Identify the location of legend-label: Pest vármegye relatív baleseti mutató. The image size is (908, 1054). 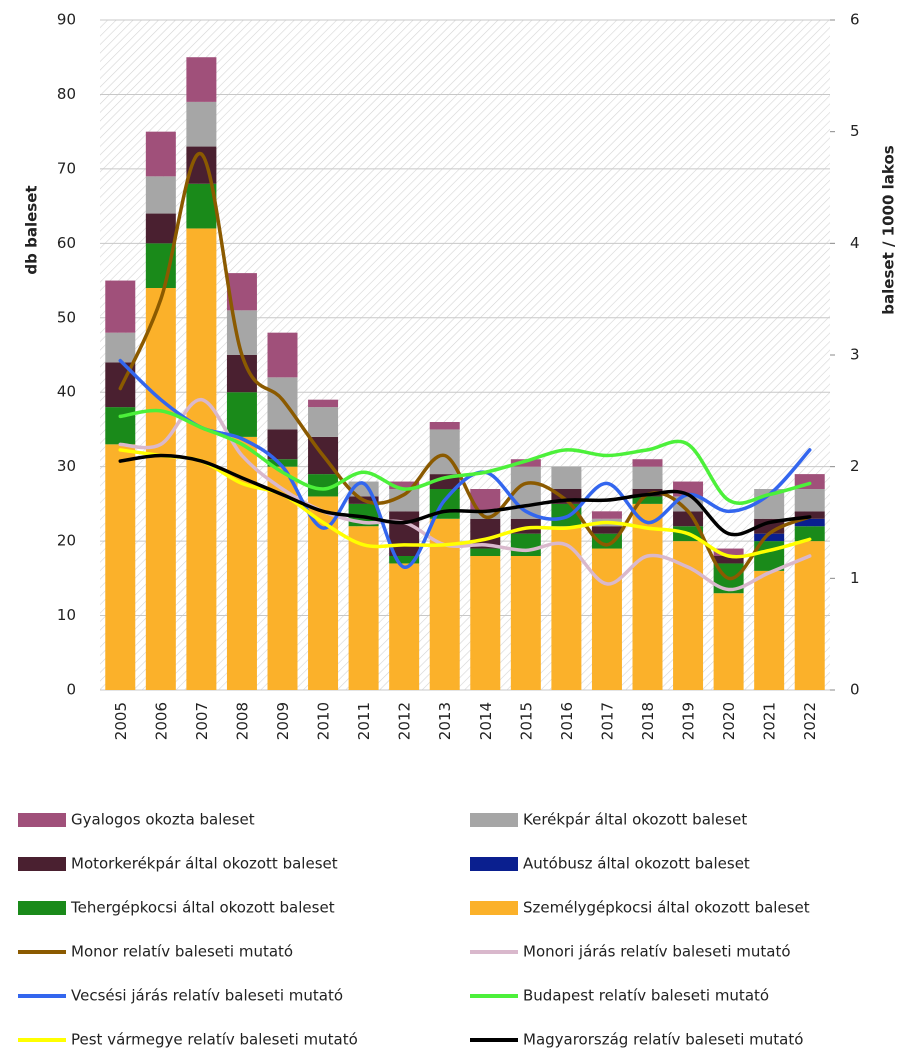
(214, 1040).